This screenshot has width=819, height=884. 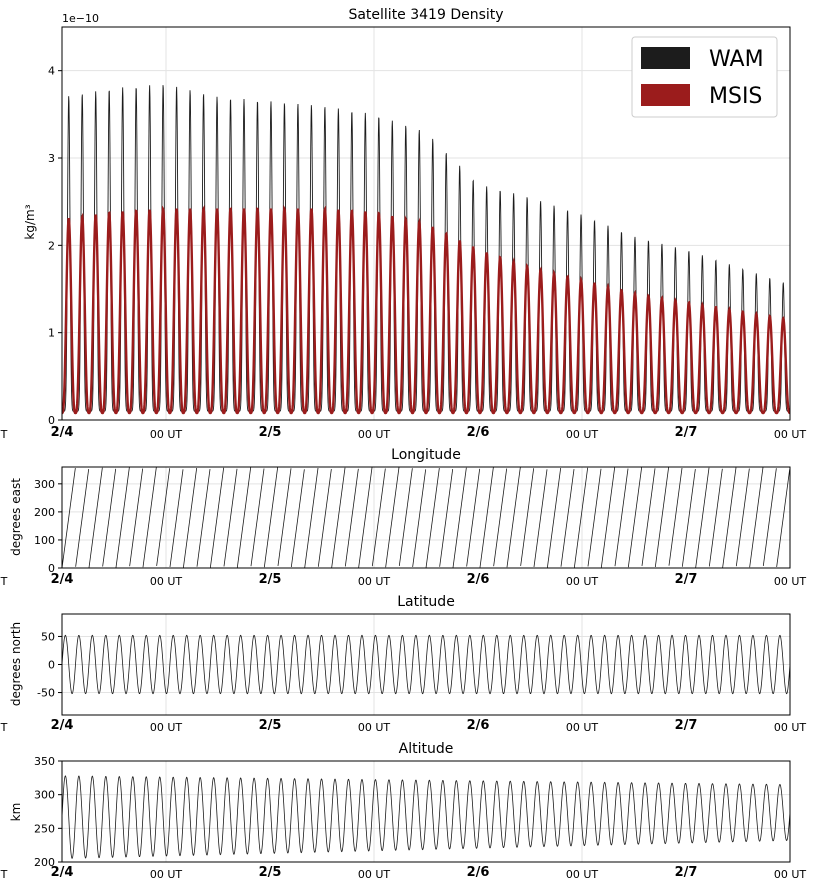 What do you see at coordinates (403, 726) in the screenshot?
I see `latitude-x-ticks: 2/4 2/5 2/6 2/7 00 UT 00 UT 00 UT 00 UT T` at bounding box center [403, 726].